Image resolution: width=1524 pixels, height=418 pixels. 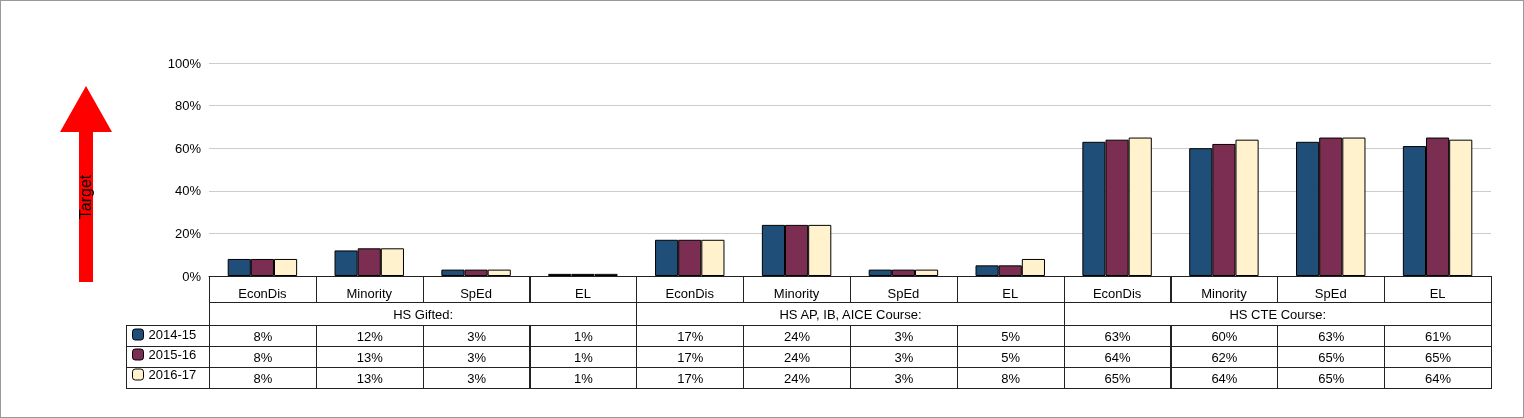 I want to click on y-tick-label: 60%, so click(x=188, y=148).